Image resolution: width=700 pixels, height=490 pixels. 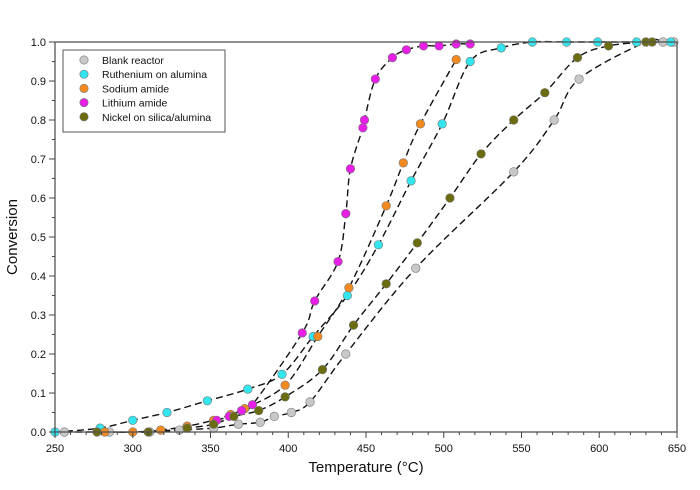 I want to click on y-tick-label: 0.8, so click(x=38, y=121).